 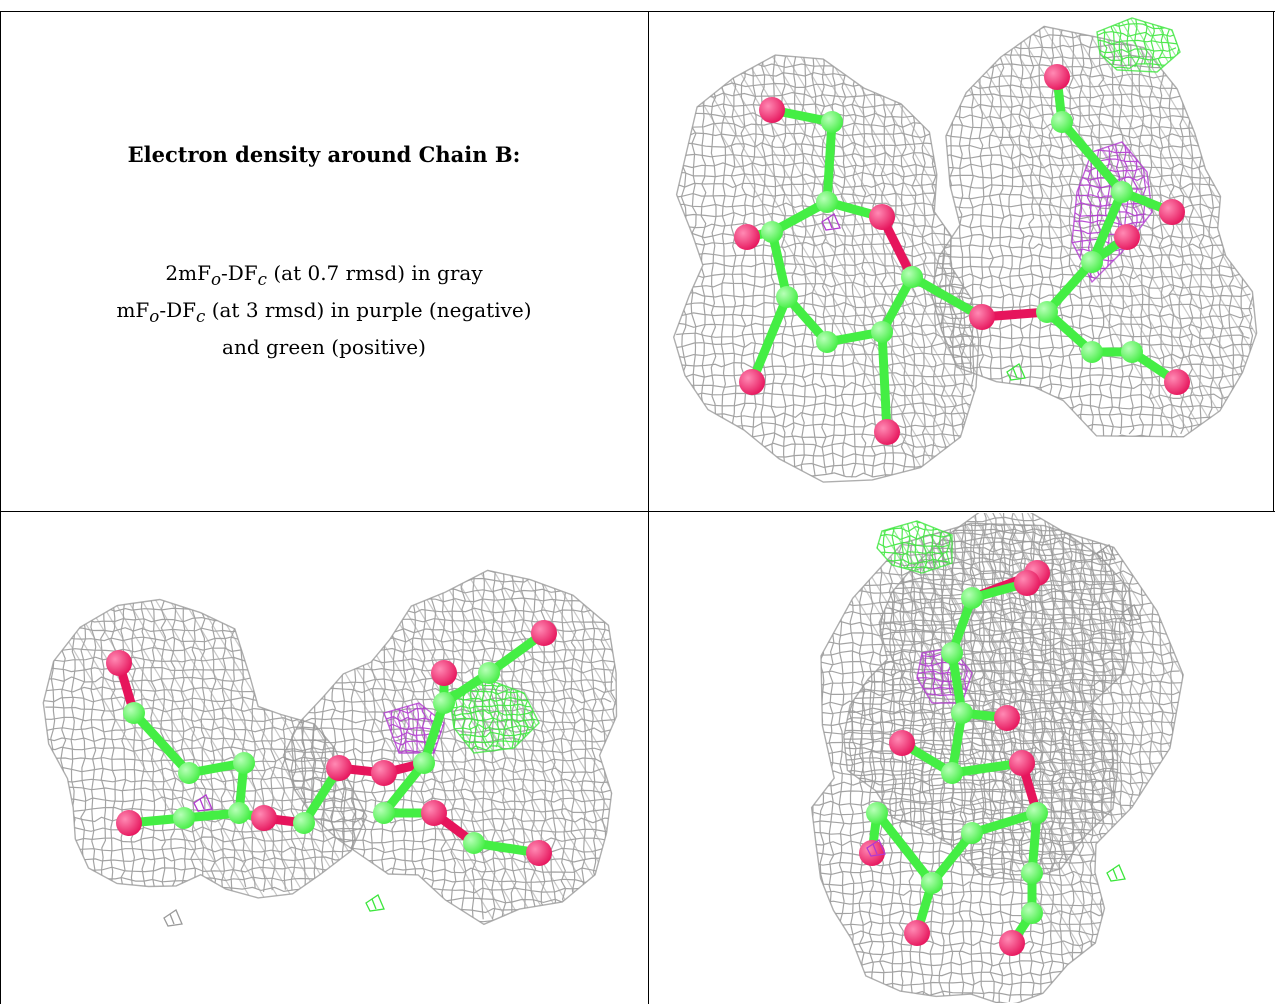 What do you see at coordinates (324, 154) in the screenshot?
I see `caption-title: Electron density around Chain B:` at bounding box center [324, 154].